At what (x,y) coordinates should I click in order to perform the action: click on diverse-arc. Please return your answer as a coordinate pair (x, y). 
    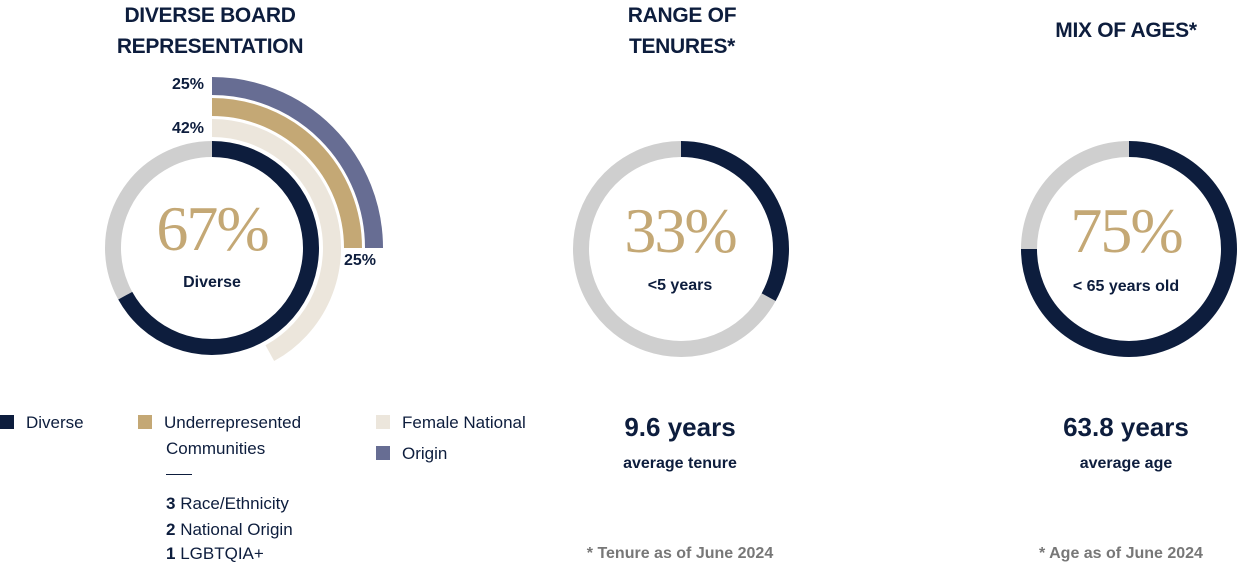
    Looking at the image, I should click on (218, 248).